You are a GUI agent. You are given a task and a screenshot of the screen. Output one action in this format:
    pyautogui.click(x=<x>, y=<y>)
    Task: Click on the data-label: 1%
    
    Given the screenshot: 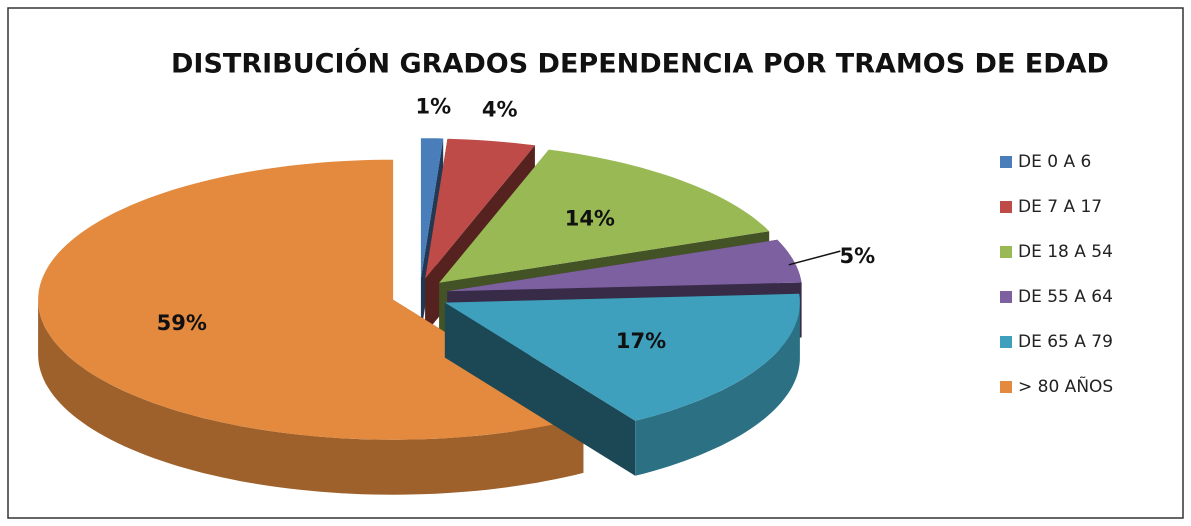 What is the action you would take?
    pyautogui.click(x=434, y=106)
    